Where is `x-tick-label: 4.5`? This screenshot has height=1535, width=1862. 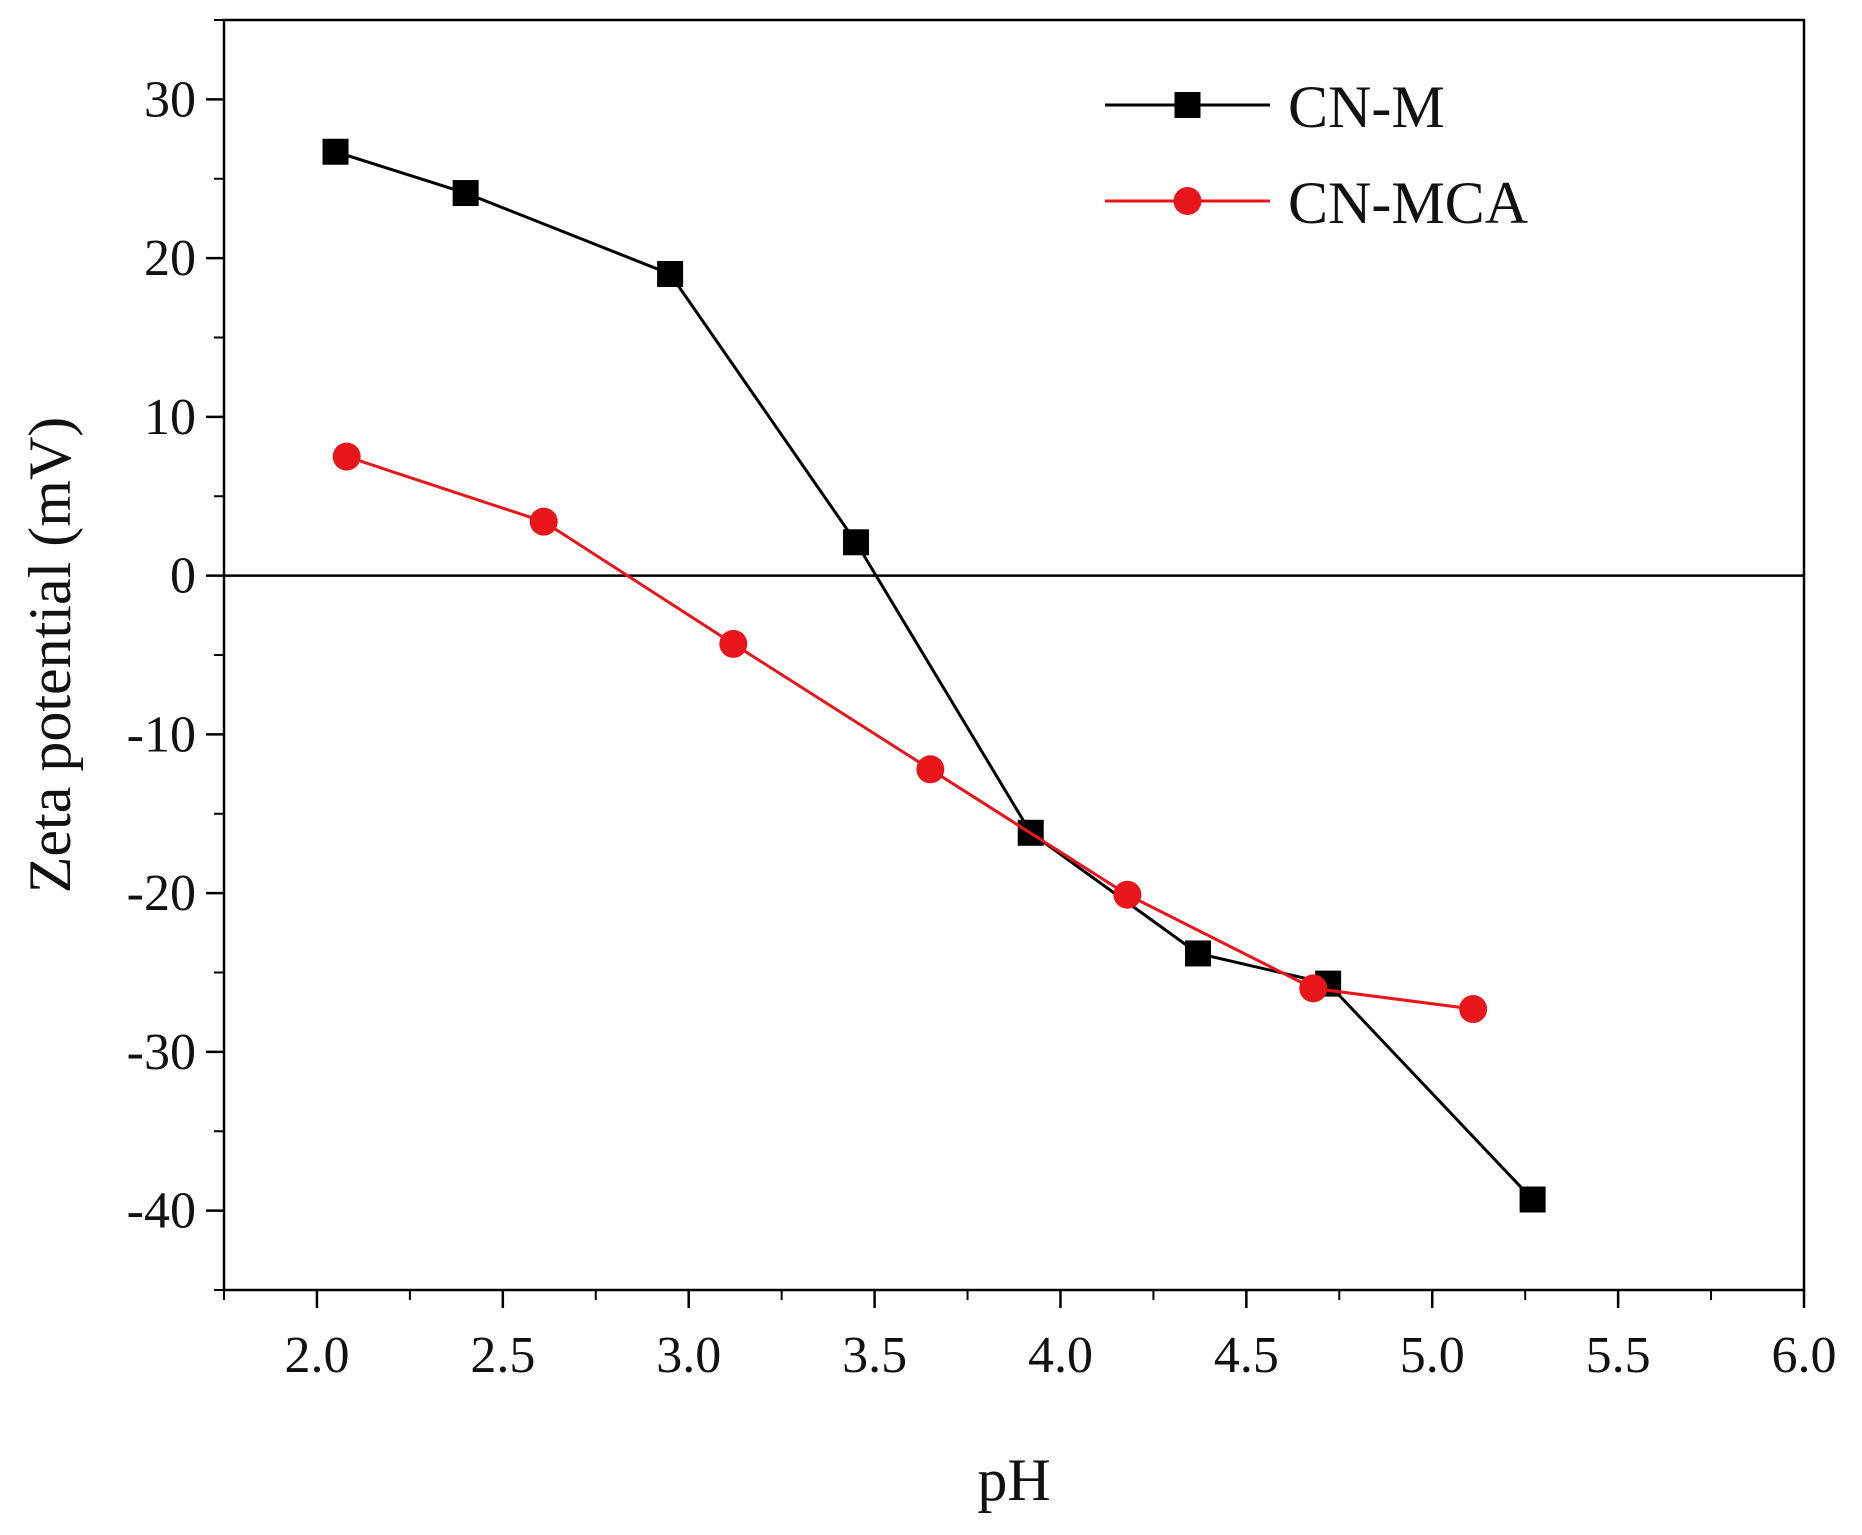
x-tick-label: 4.5 is located at coordinates (1246, 1355).